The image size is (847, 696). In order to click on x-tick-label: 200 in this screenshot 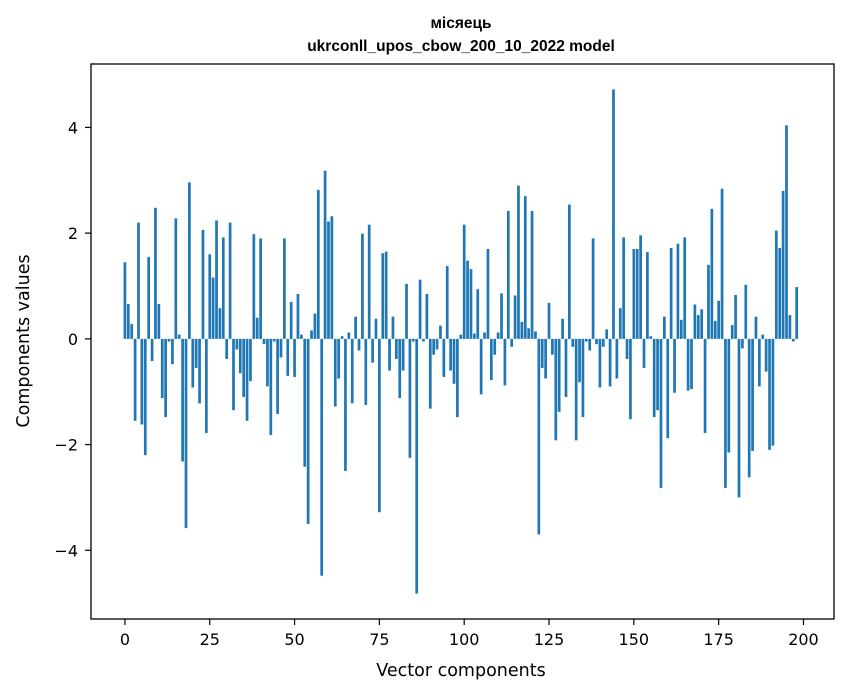, I will do `click(803, 639)`.